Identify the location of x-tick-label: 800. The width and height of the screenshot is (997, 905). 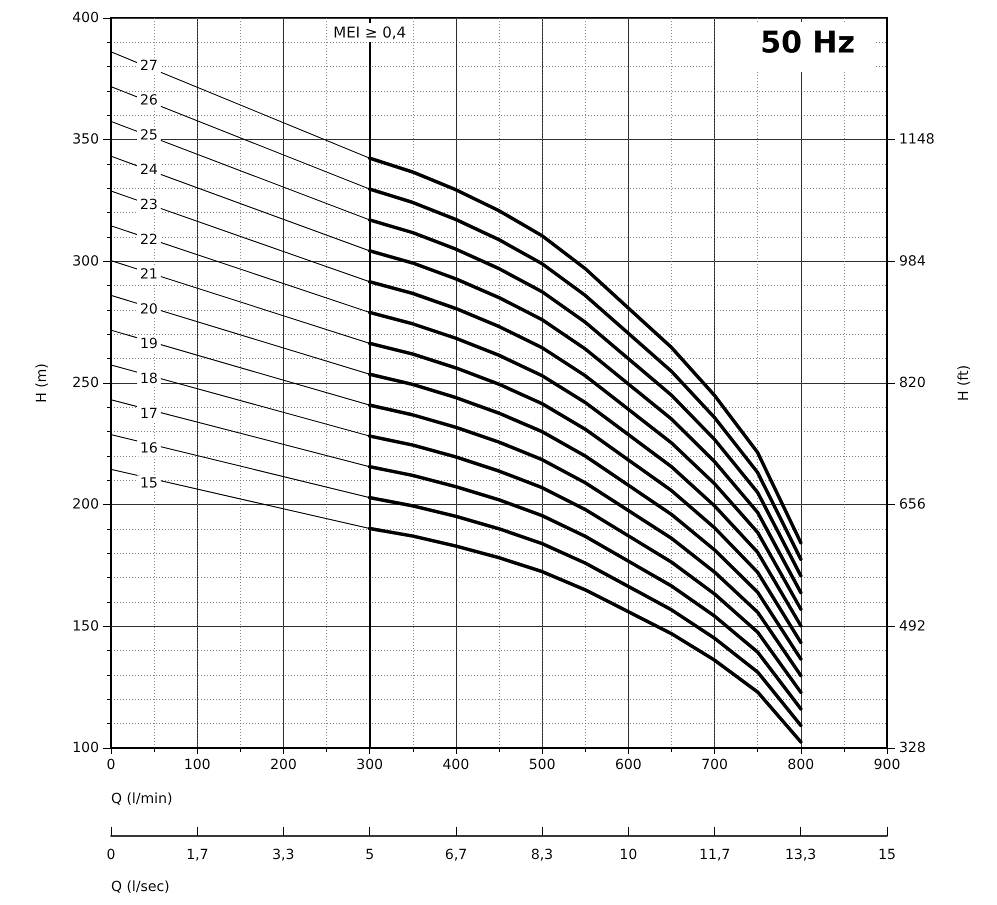
(800, 765).